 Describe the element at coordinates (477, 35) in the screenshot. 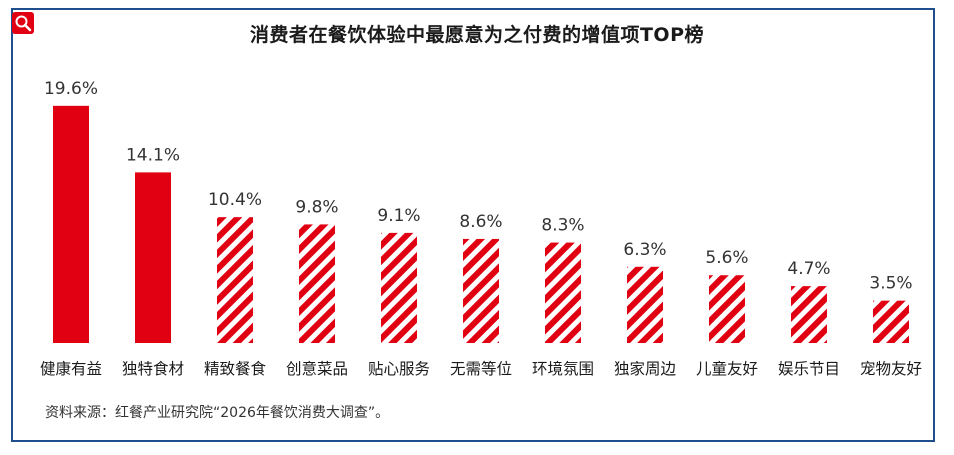

I see `chart-title: 消费者在餐饮体验中最愿意为之付费的增值项TOP榜` at that location.